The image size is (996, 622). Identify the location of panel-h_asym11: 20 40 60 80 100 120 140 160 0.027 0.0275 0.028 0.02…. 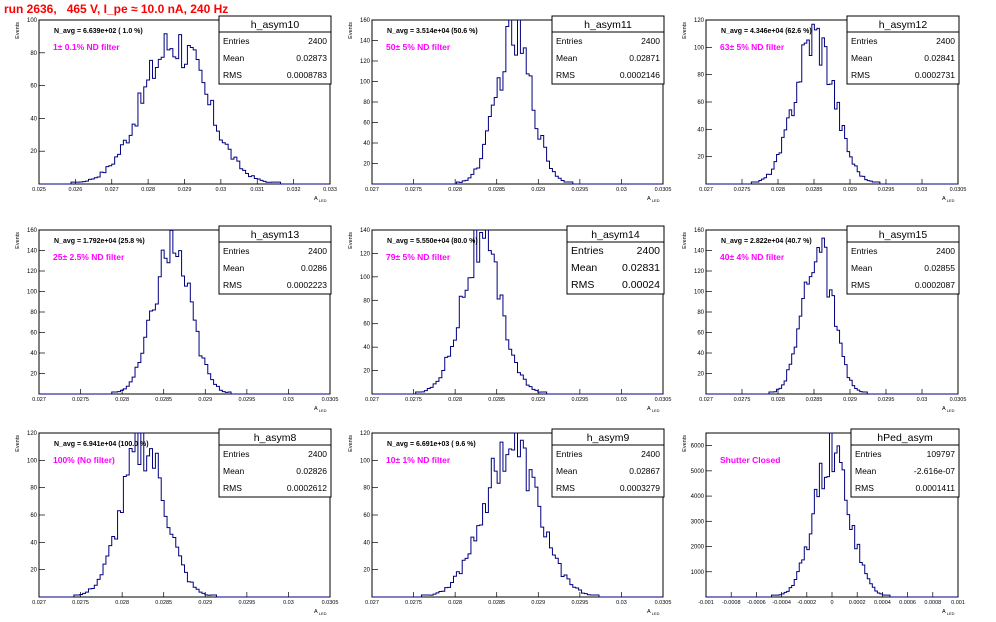
(510, 109).